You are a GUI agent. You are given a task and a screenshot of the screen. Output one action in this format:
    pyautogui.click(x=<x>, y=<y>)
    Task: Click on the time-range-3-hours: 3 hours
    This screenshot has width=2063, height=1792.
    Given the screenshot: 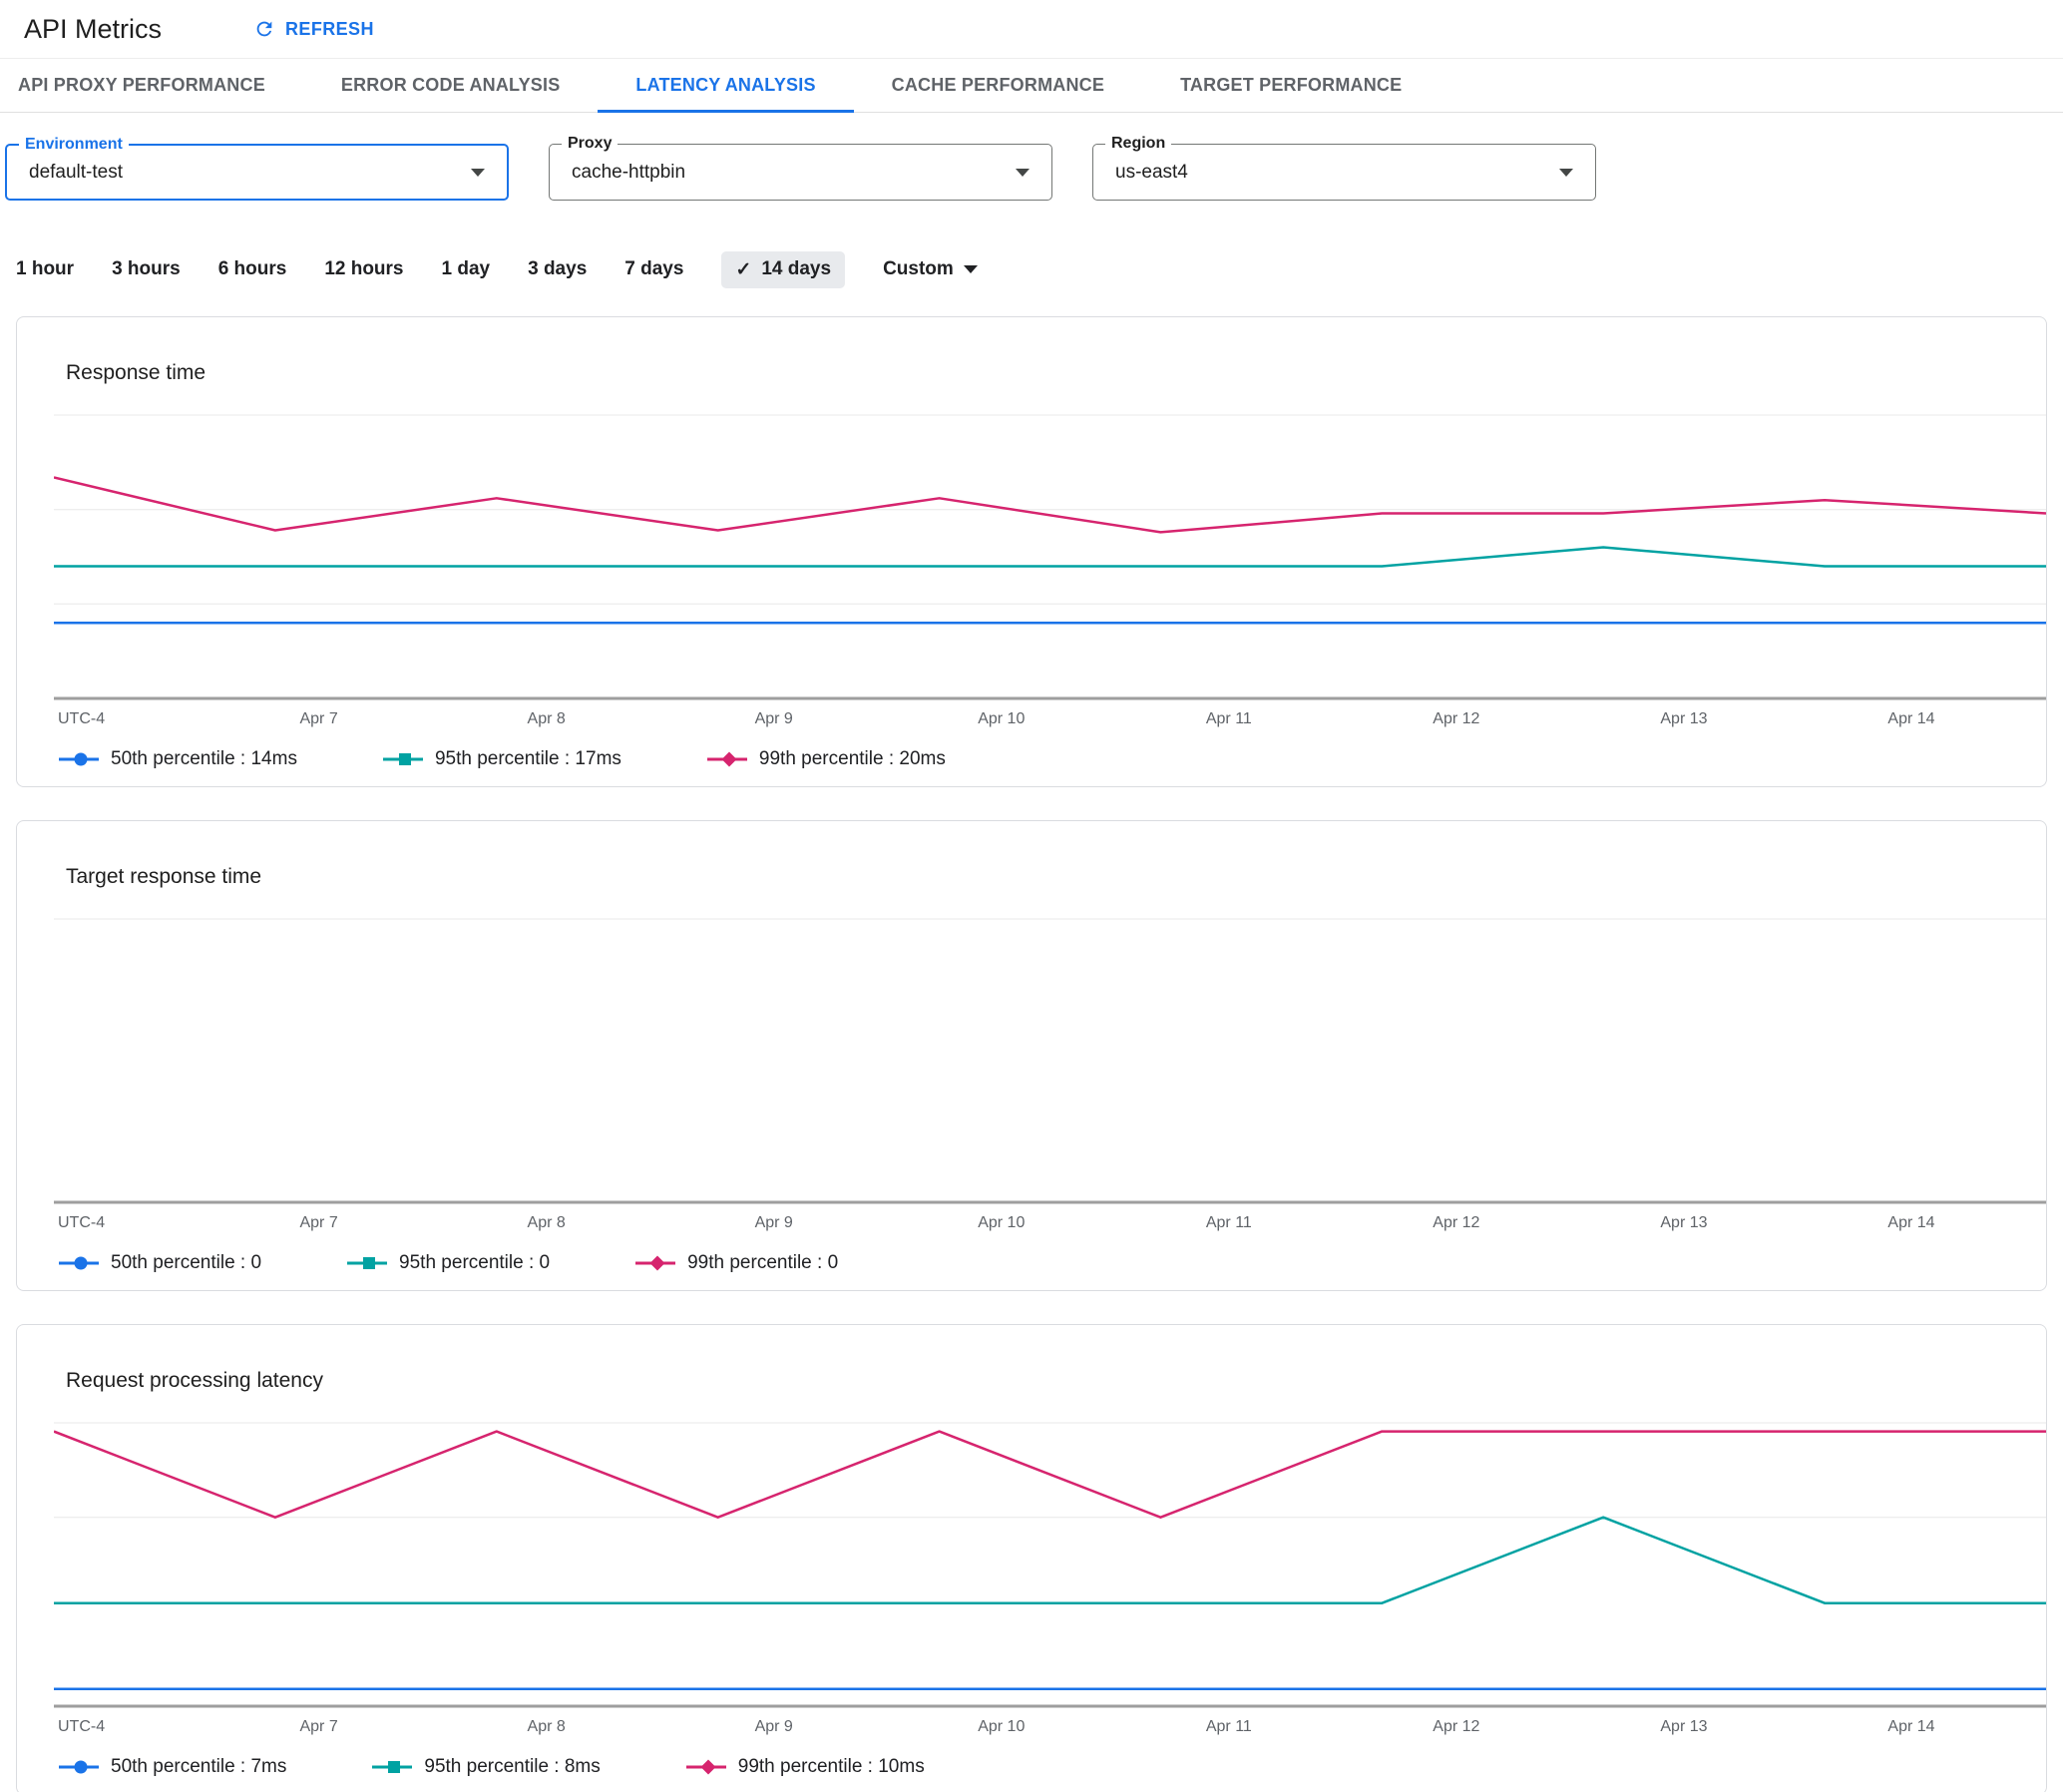 What is the action you would take?
    pyautogui.click(x=146, y=269)
    